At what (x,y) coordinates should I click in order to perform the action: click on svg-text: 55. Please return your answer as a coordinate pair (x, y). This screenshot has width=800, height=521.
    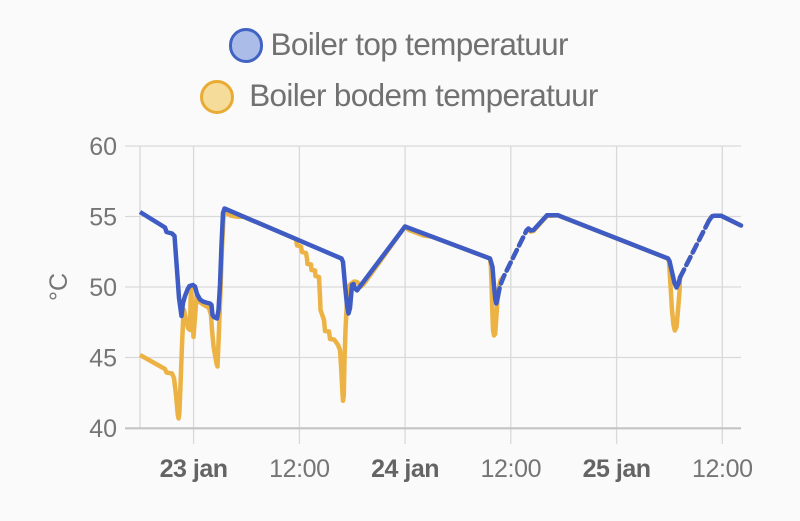
    Looking at the image, I should click on (103, 218).